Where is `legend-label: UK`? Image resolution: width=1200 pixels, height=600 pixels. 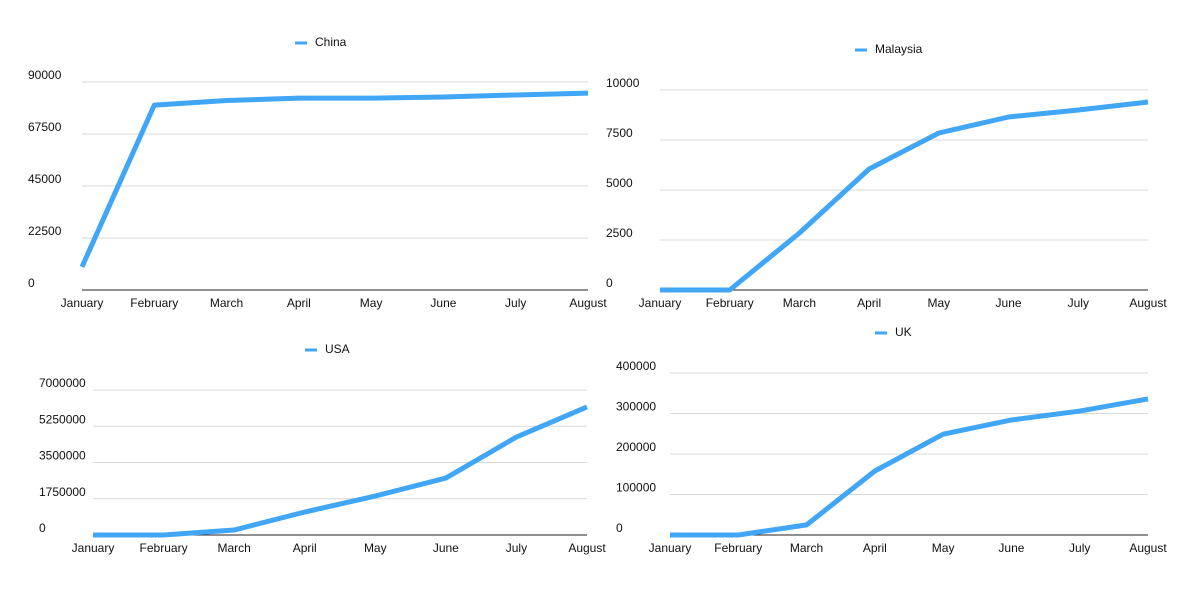 legend-label: UK is located at coordinates (903, 332).